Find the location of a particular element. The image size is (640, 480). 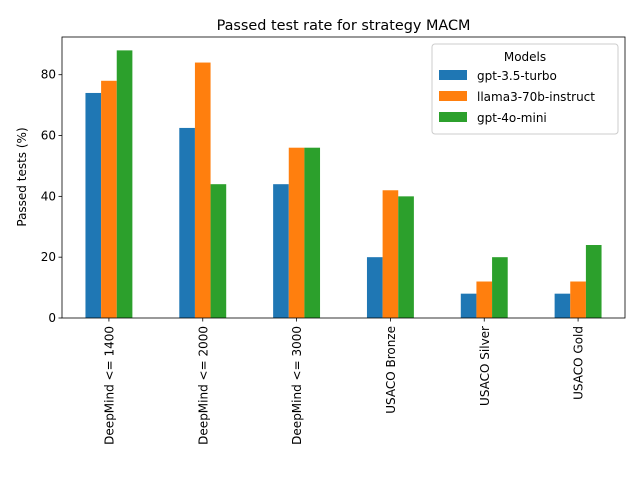

legend-label-1: llama3-70b-instruct is located at coordinates (536, 97).